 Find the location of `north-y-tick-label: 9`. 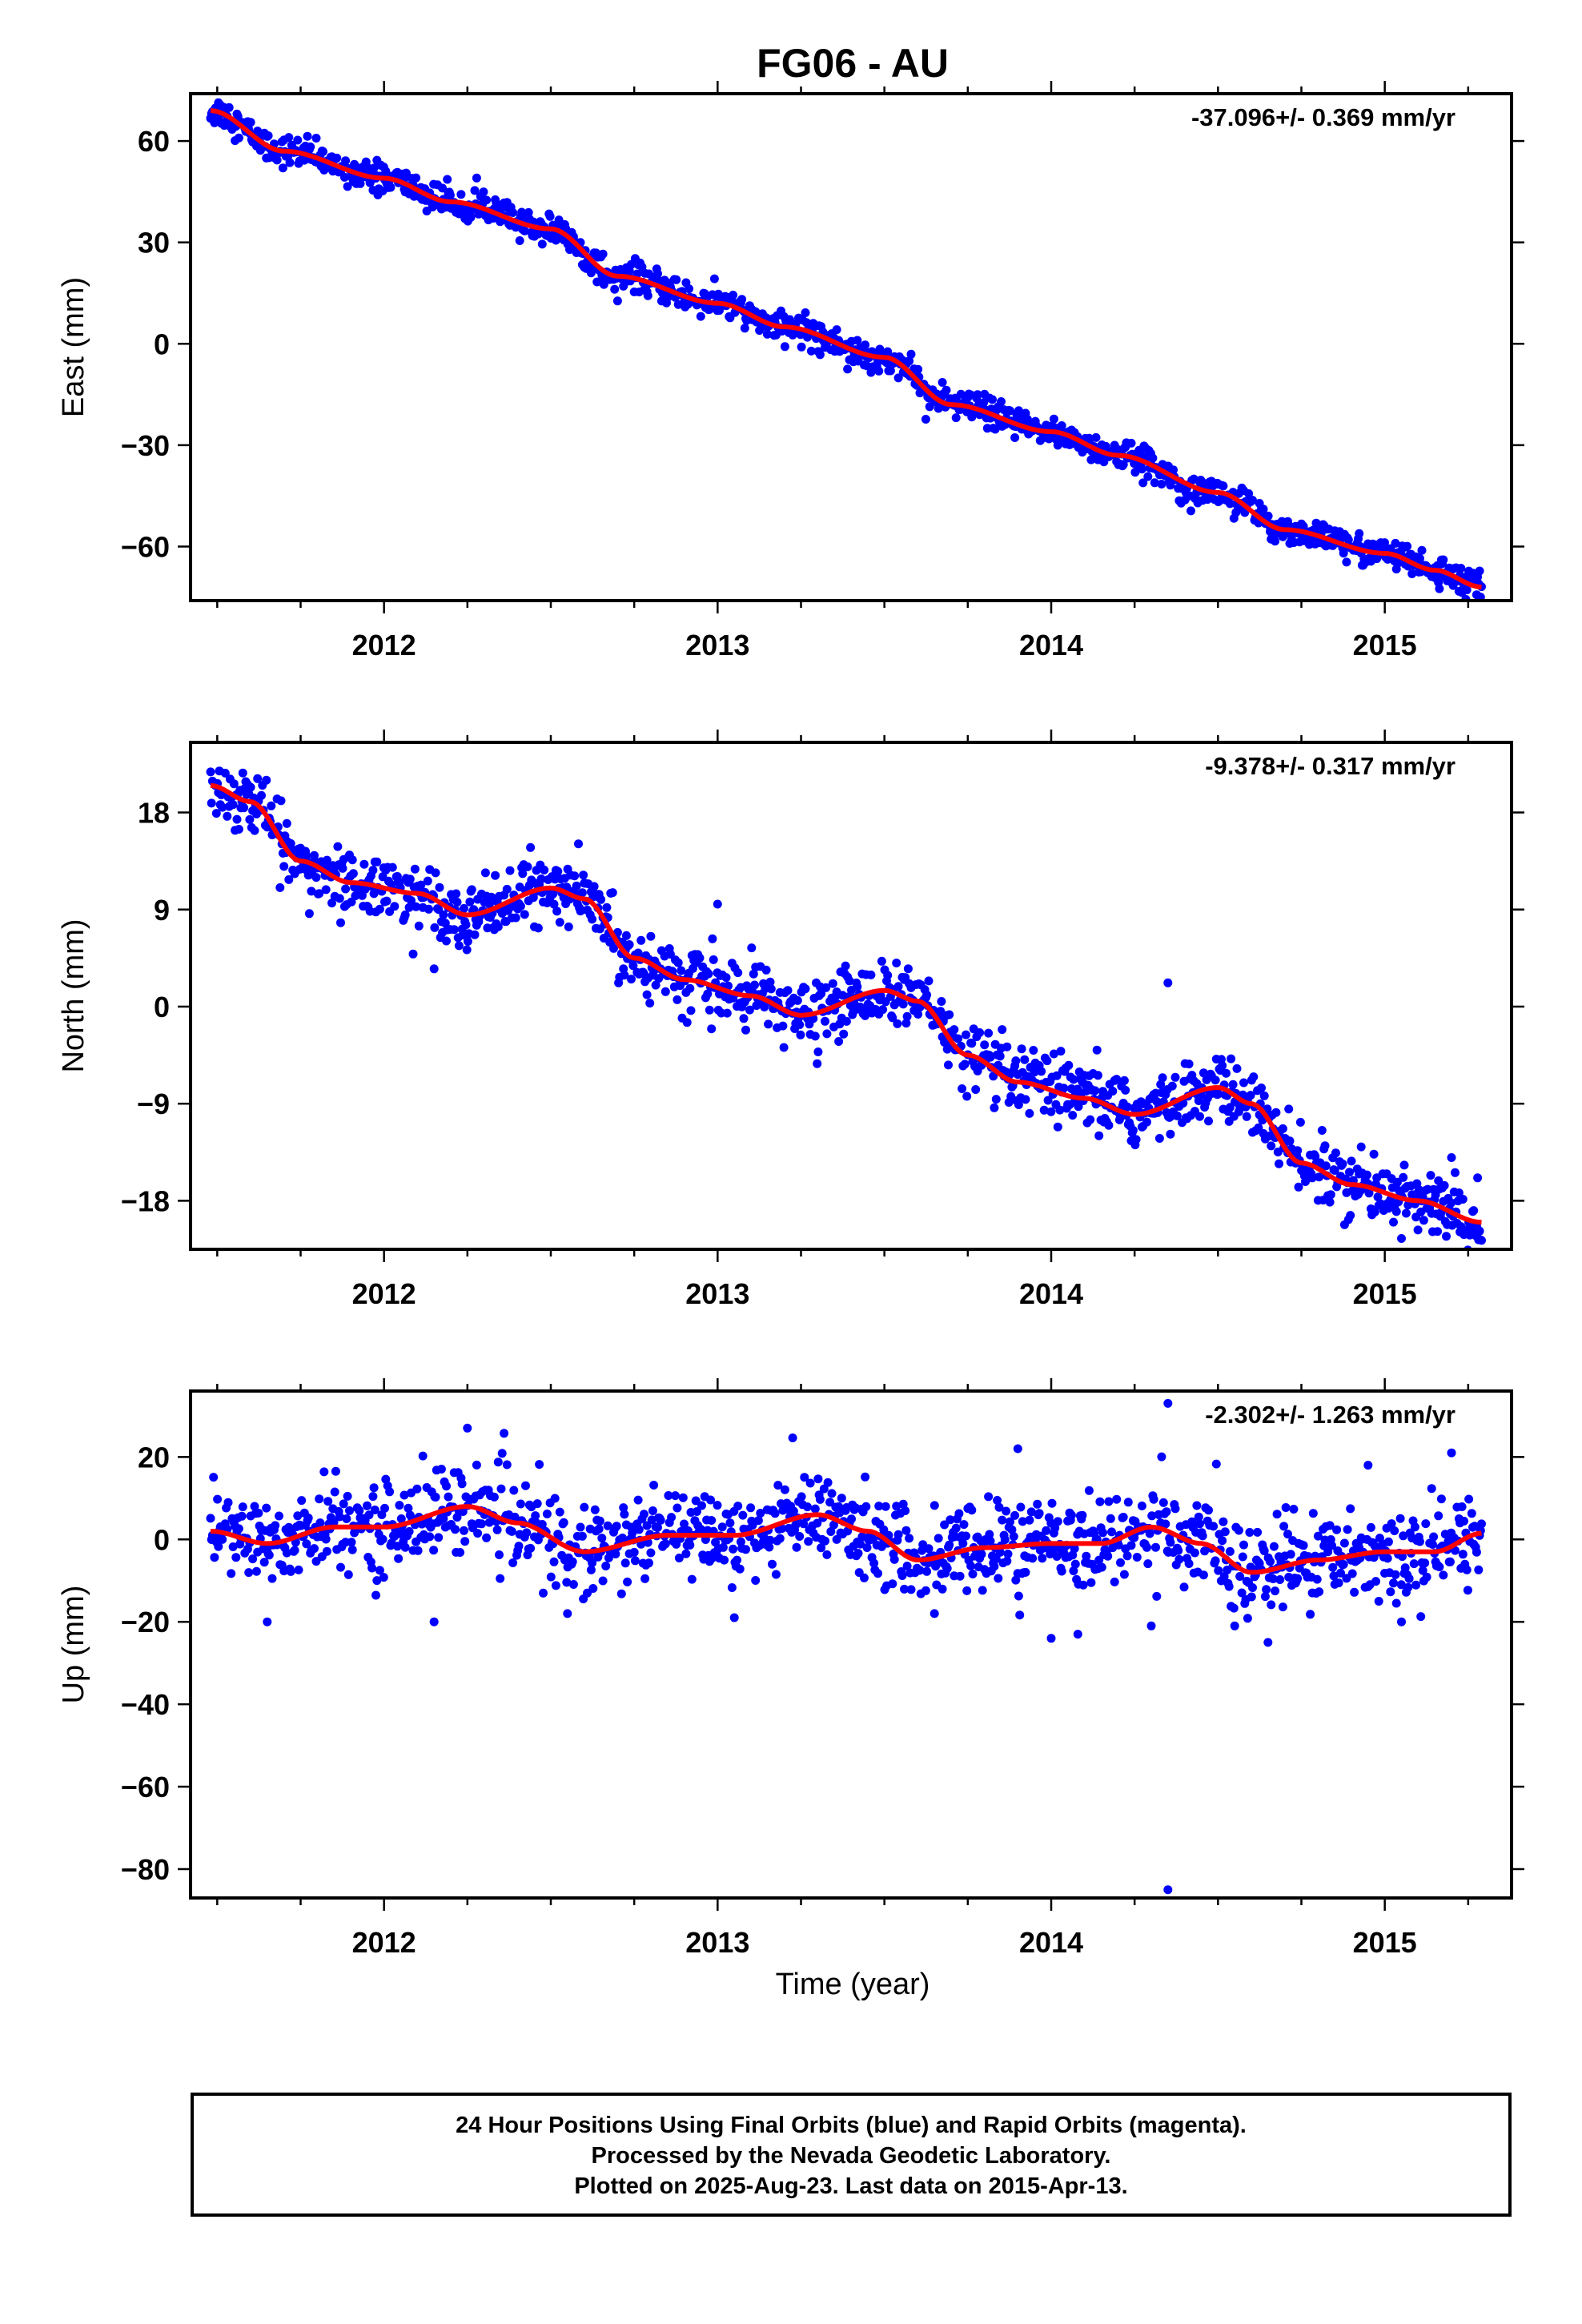

north-y-tick-label: 9 is located at coordinates (162, 910).